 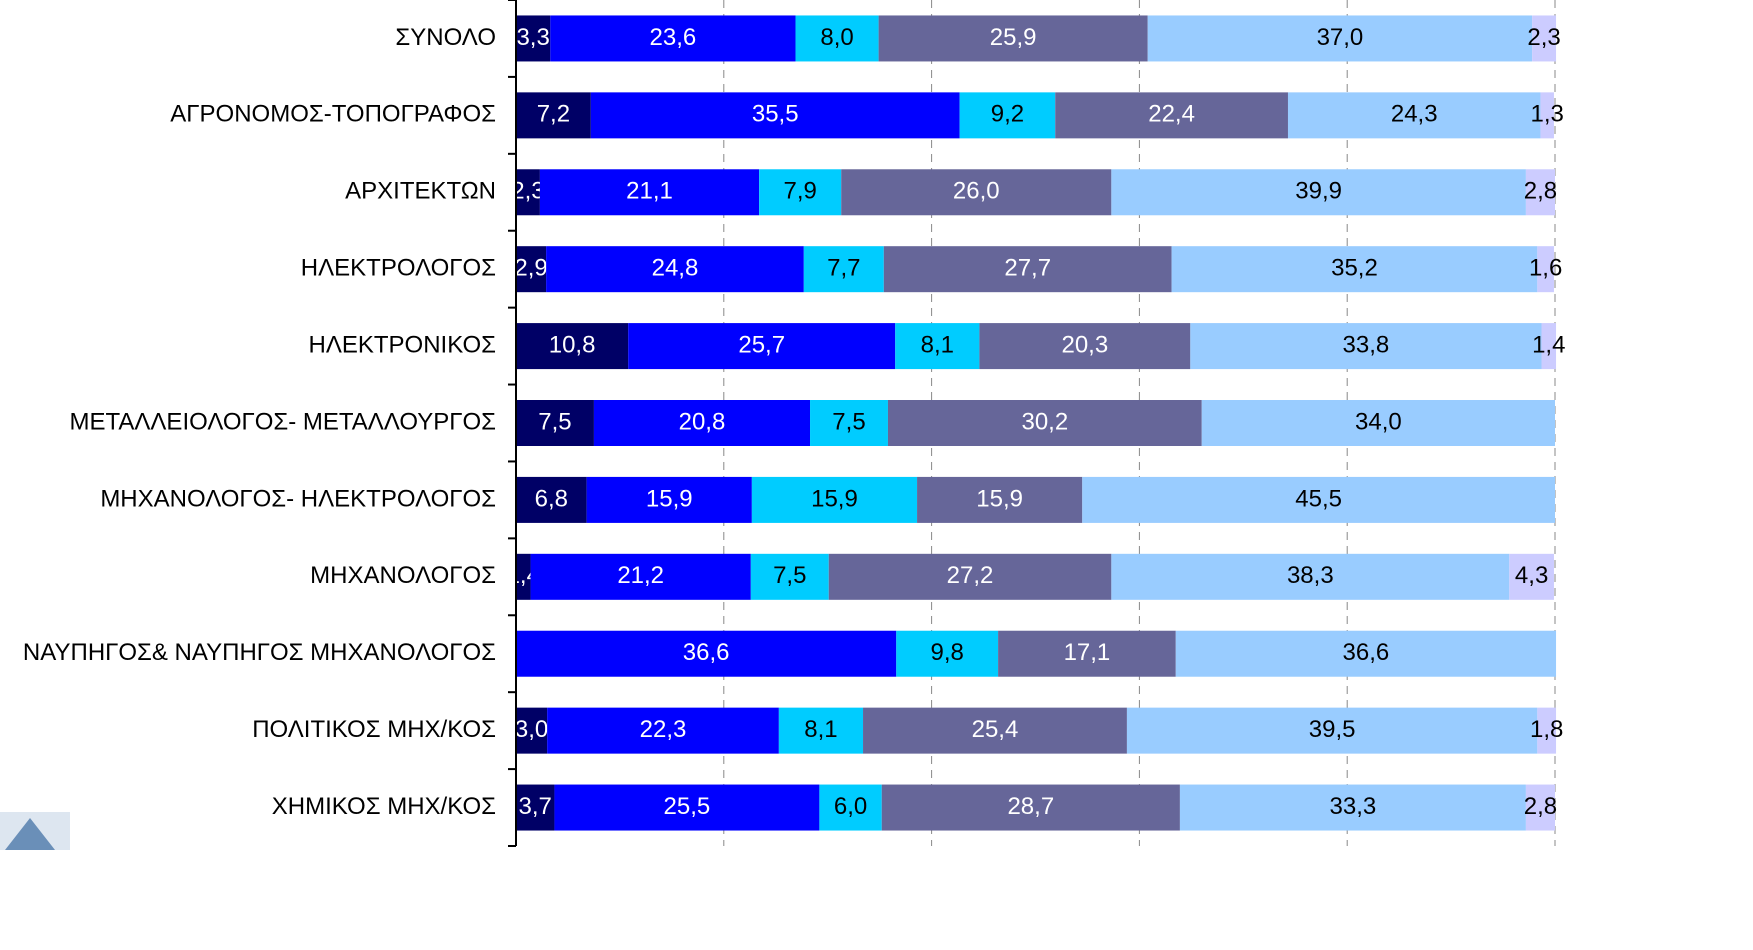 I want to click on data-label: 33,3, so click(x=1353, y=806).